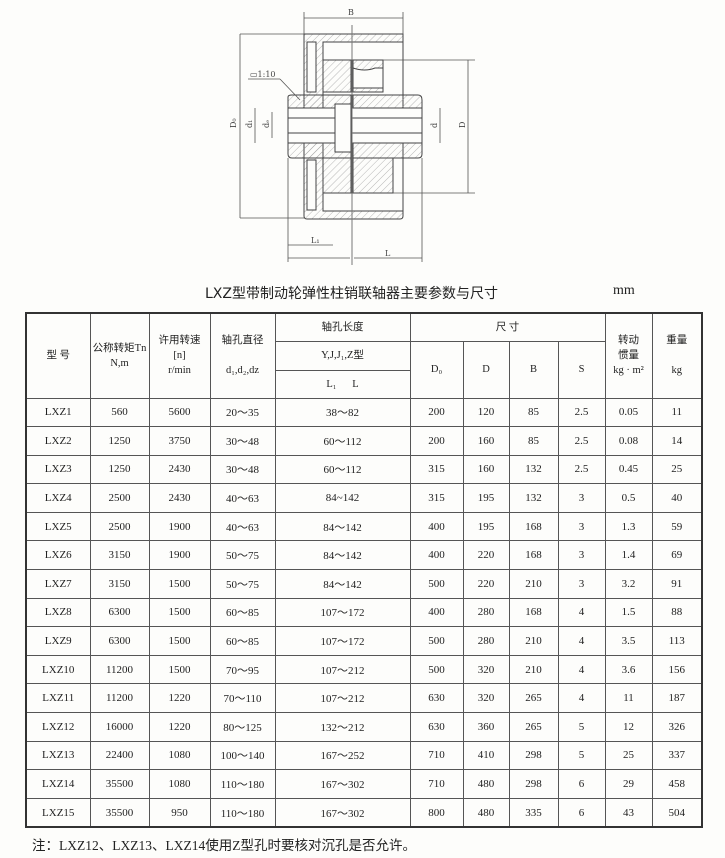 The width and height of the screenshot is (725, 858). What do you see at coordinates (486, 412) in the screenshot?
I see `table-cell: 120` at bounding box center [486, 412].